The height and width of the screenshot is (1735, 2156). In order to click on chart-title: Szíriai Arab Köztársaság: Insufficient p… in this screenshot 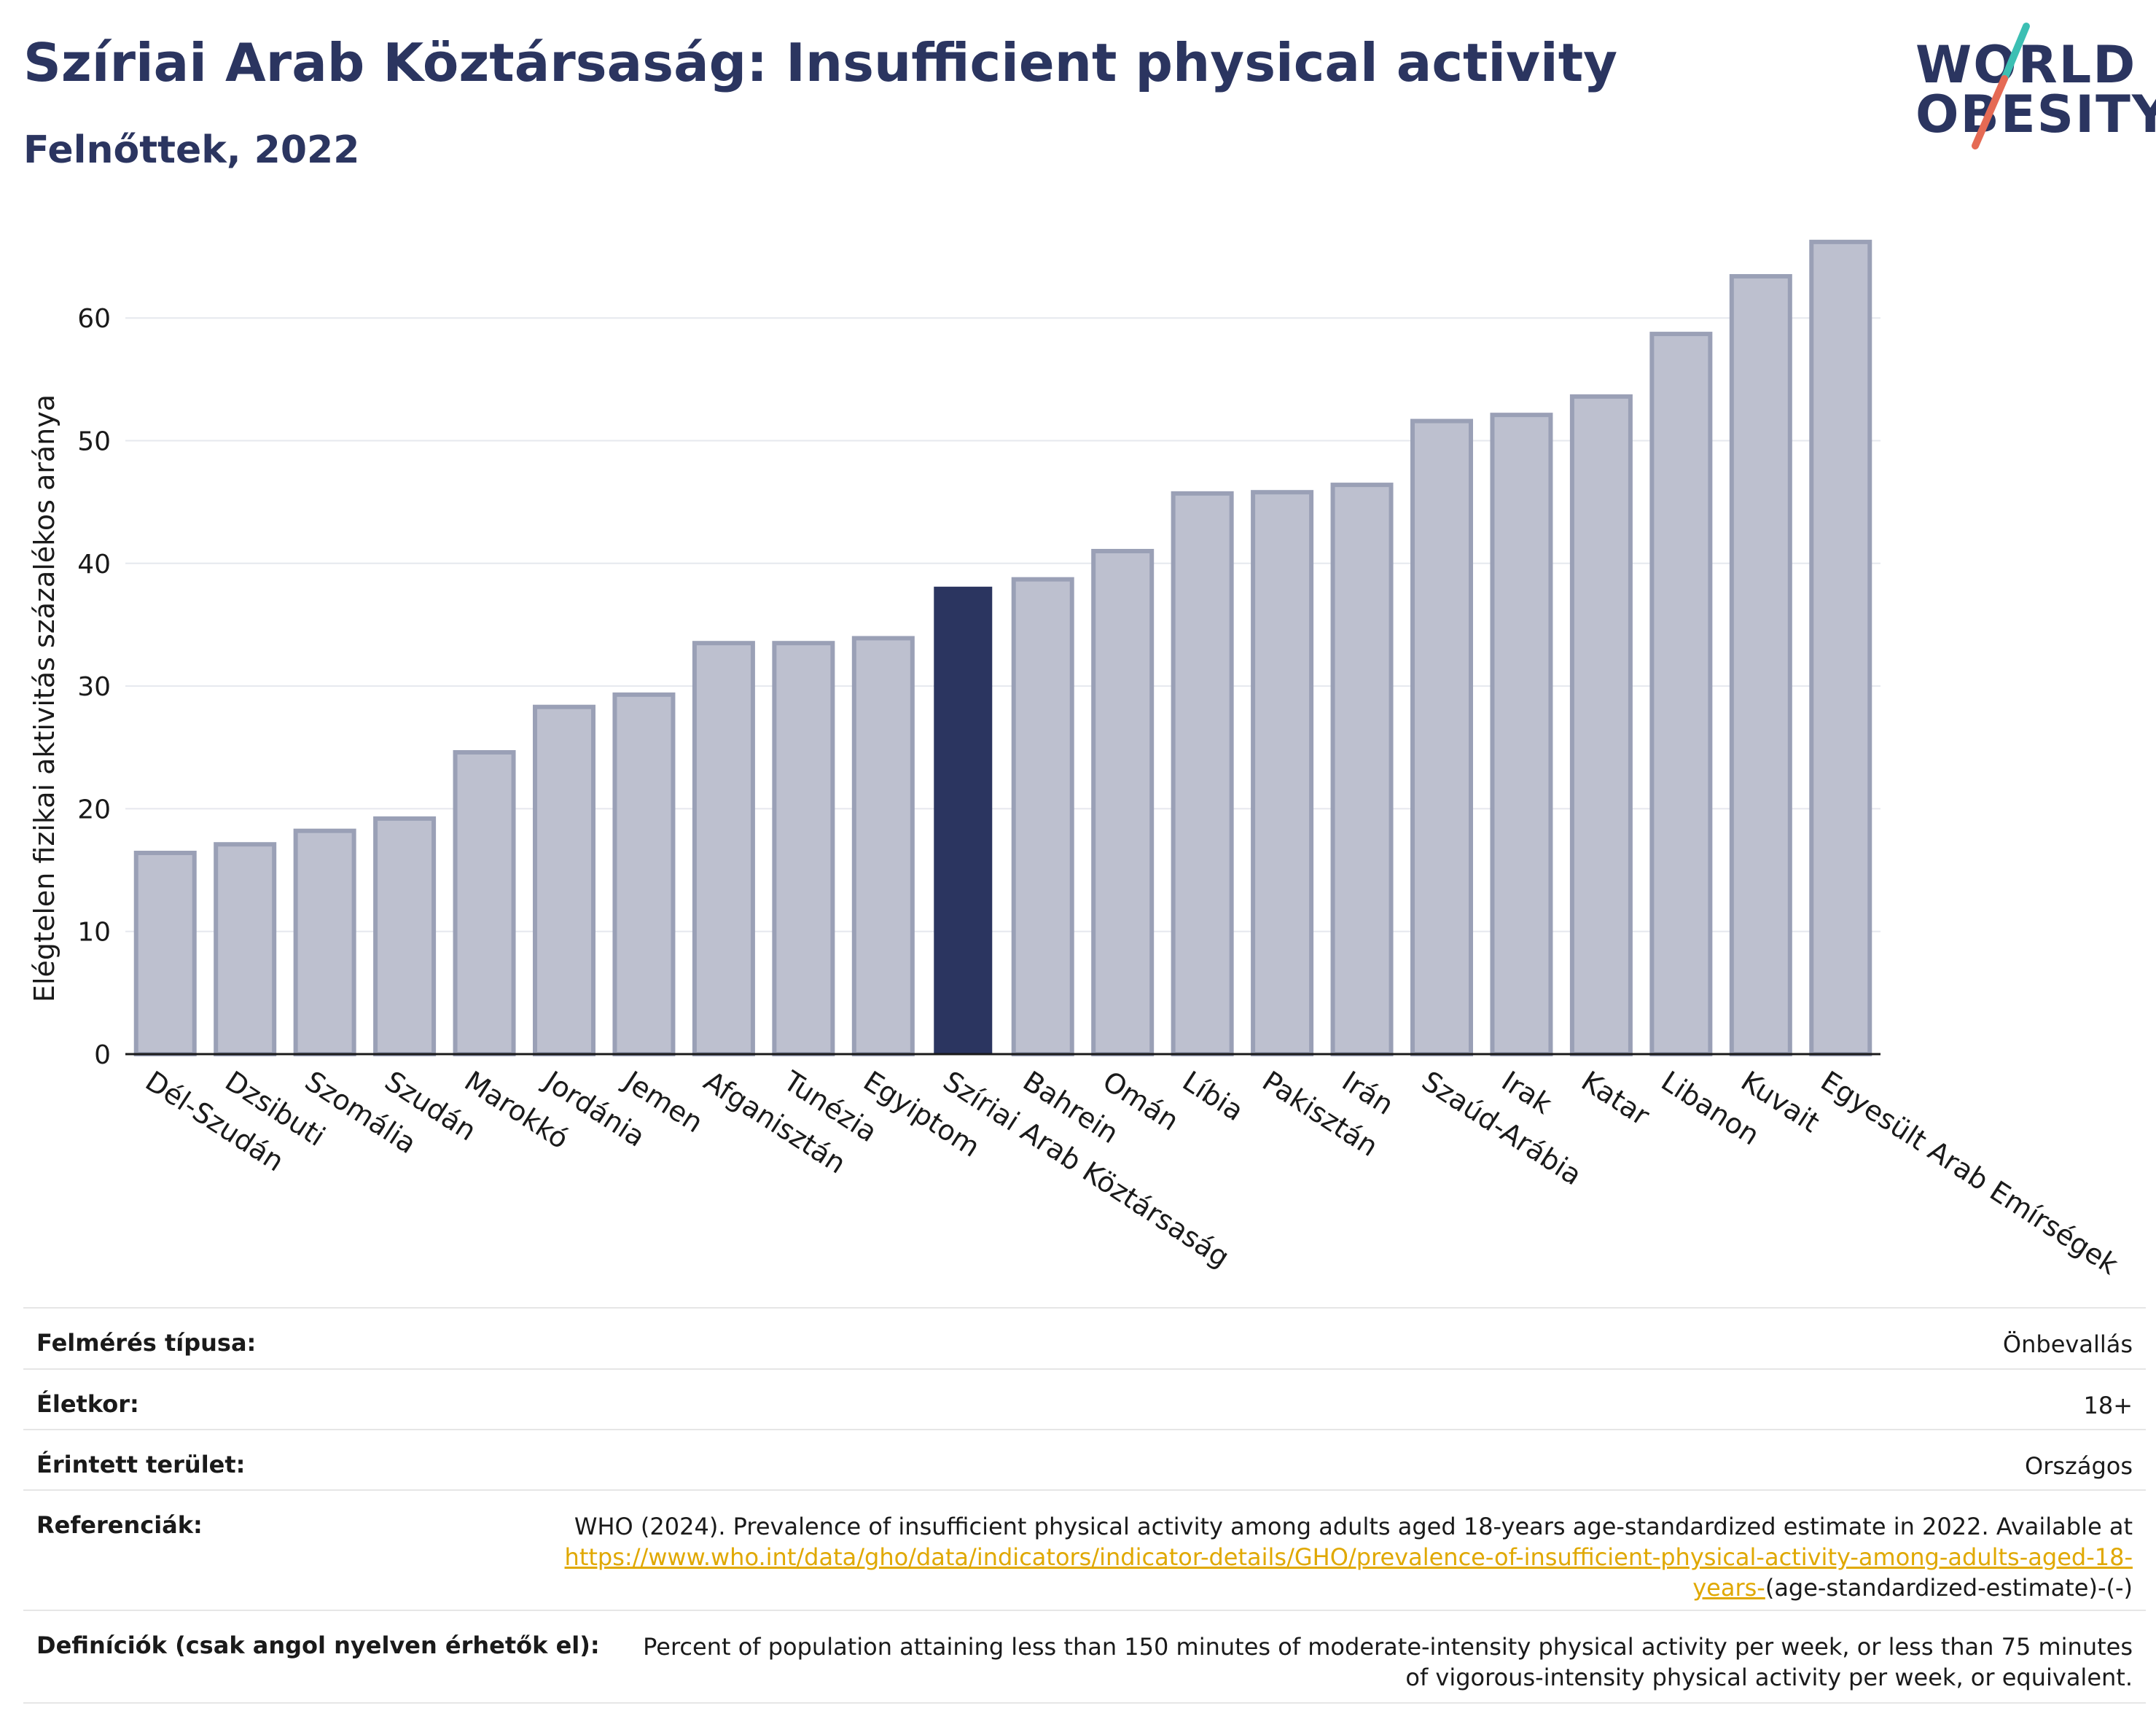, I will do `click(820, 62)`.